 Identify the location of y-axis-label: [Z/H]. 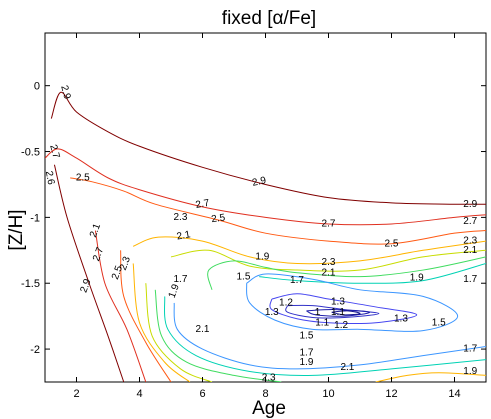
(16, 229).